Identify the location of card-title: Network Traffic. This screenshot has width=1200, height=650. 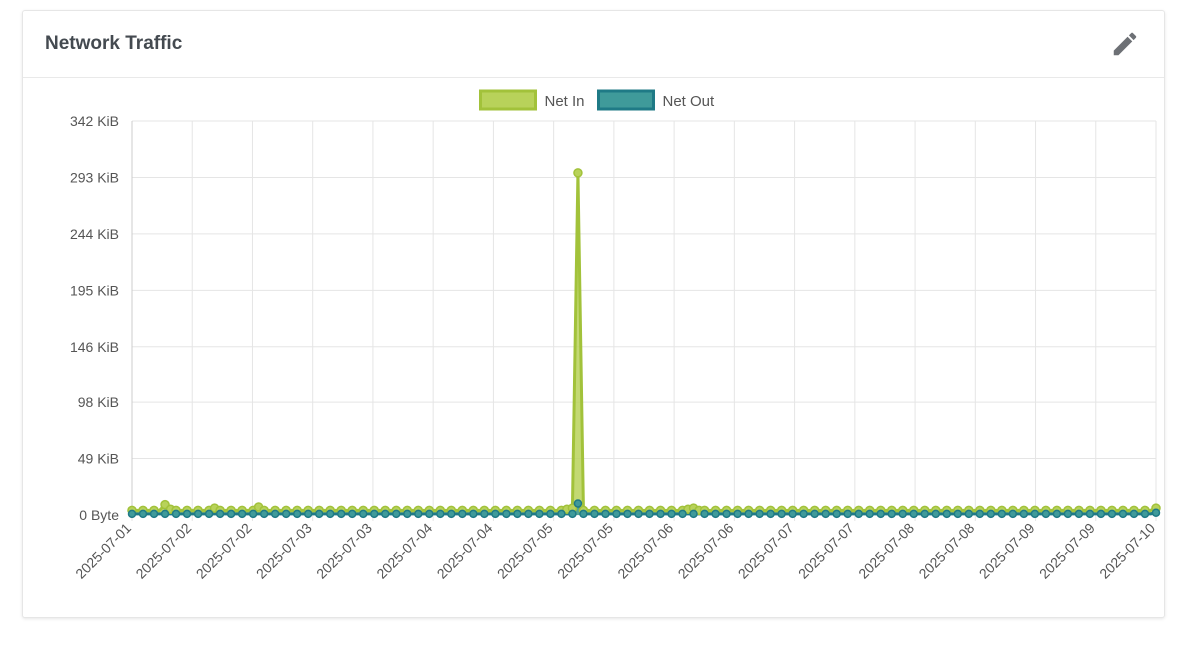
(114, 43).